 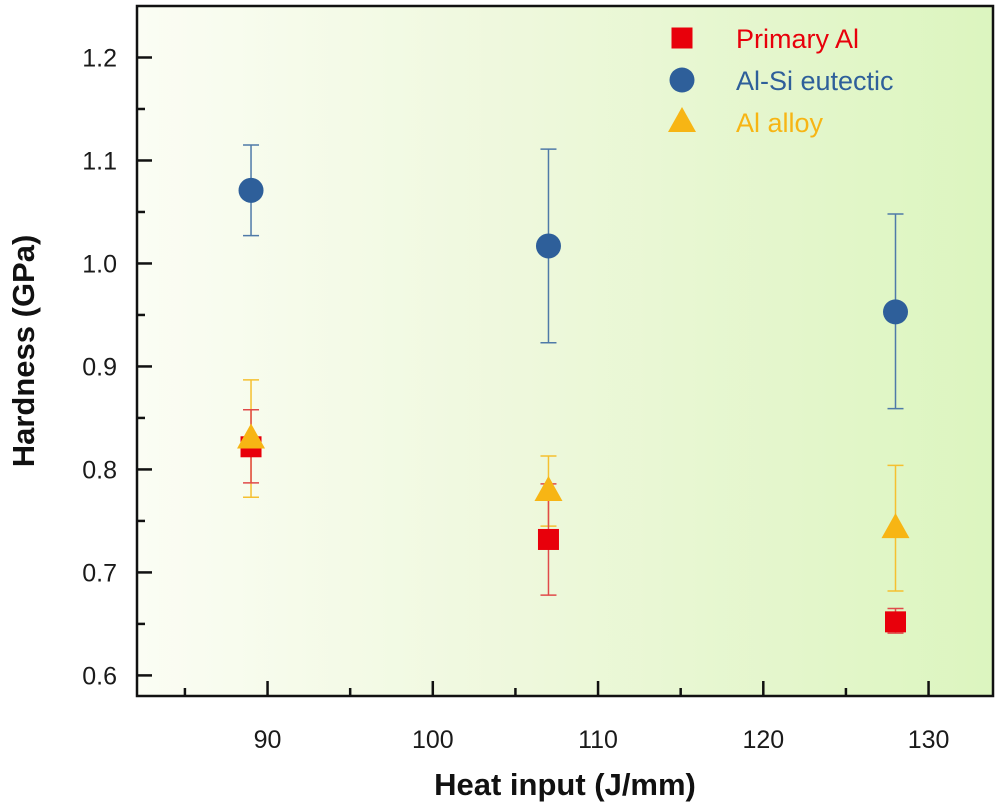 What do you see at coordinates (433, 740) in the screenshot?
I see `x-tick-label: 100` at bounding box center [433, 740].